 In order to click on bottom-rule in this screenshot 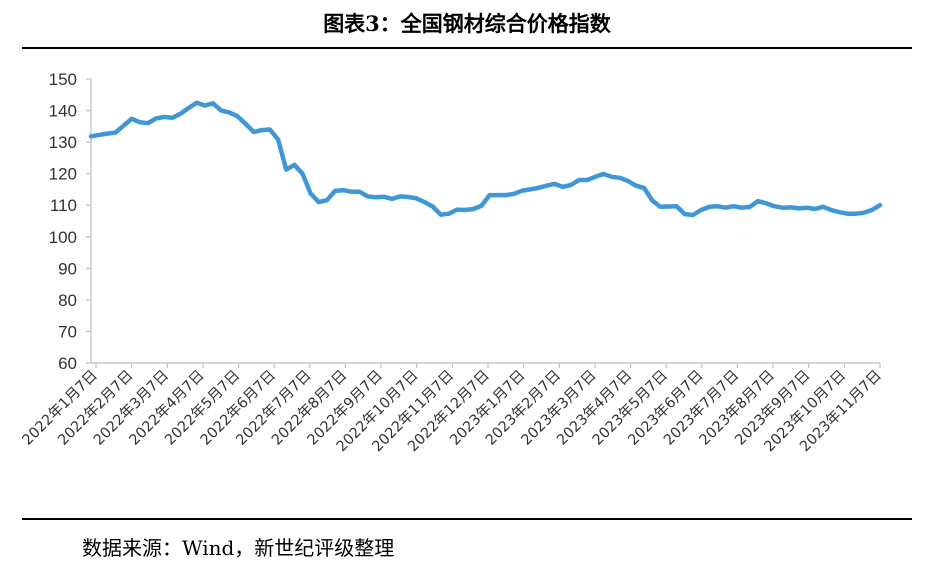, I will do `click(467, 519)`.